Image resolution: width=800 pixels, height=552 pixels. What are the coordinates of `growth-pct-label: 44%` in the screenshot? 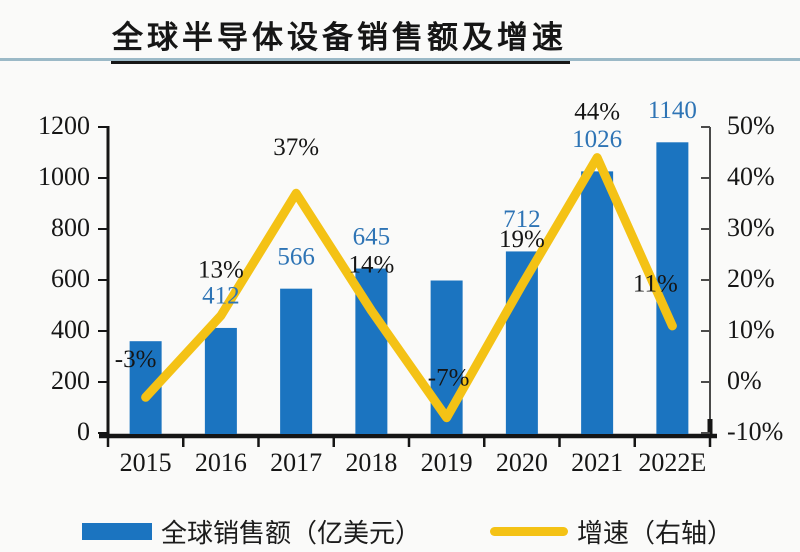 It's located at (597, 111).